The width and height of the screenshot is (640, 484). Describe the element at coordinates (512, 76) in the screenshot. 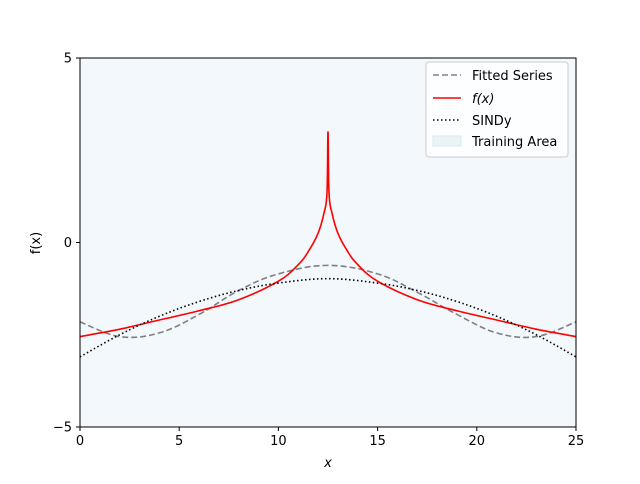

I see `legend-label-fitted-series: Fitted Series` at that location.